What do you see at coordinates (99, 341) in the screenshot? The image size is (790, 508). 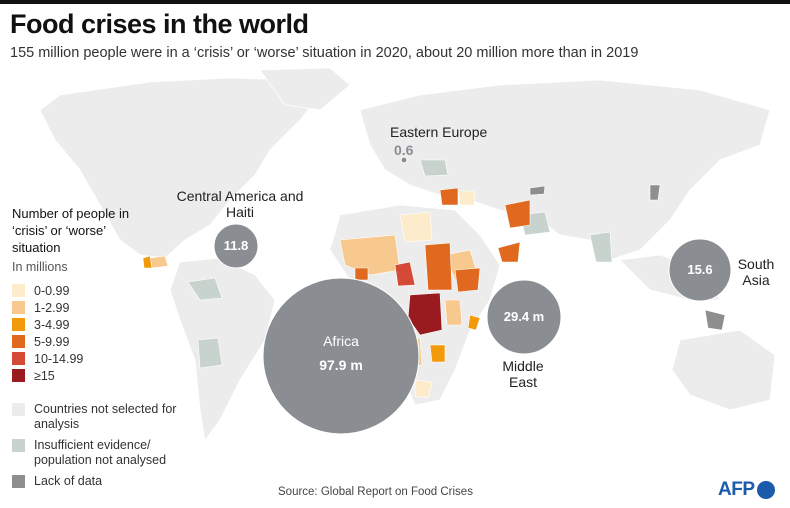 I see `legend-item: 5-9.99` at bounding box center [99, 341].